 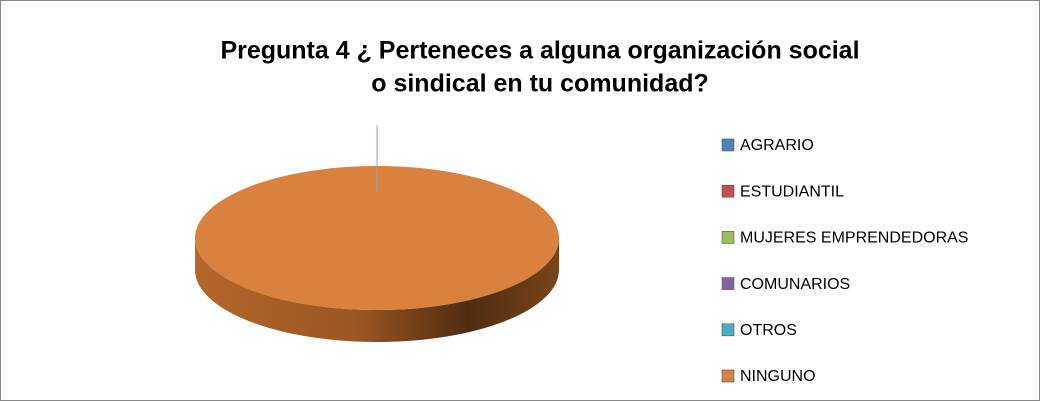 What do you see at coordinates (540, 84) in the screenshot?
I see `chart-title: o sindical en tu comunidad?` at bounding box center [540, 84].